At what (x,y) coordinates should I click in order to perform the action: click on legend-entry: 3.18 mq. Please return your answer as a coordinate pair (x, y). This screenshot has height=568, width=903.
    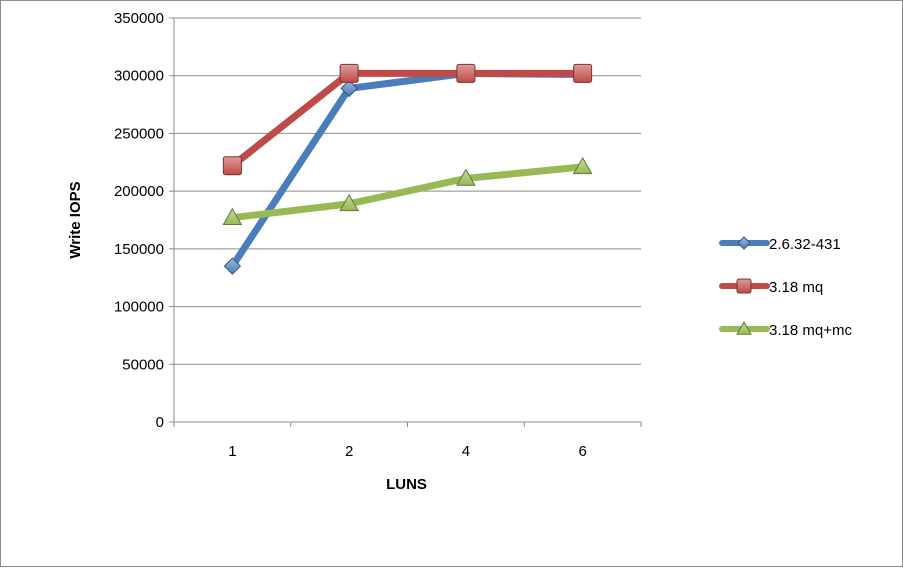
    Looking at the image, I should click on (771, 287).